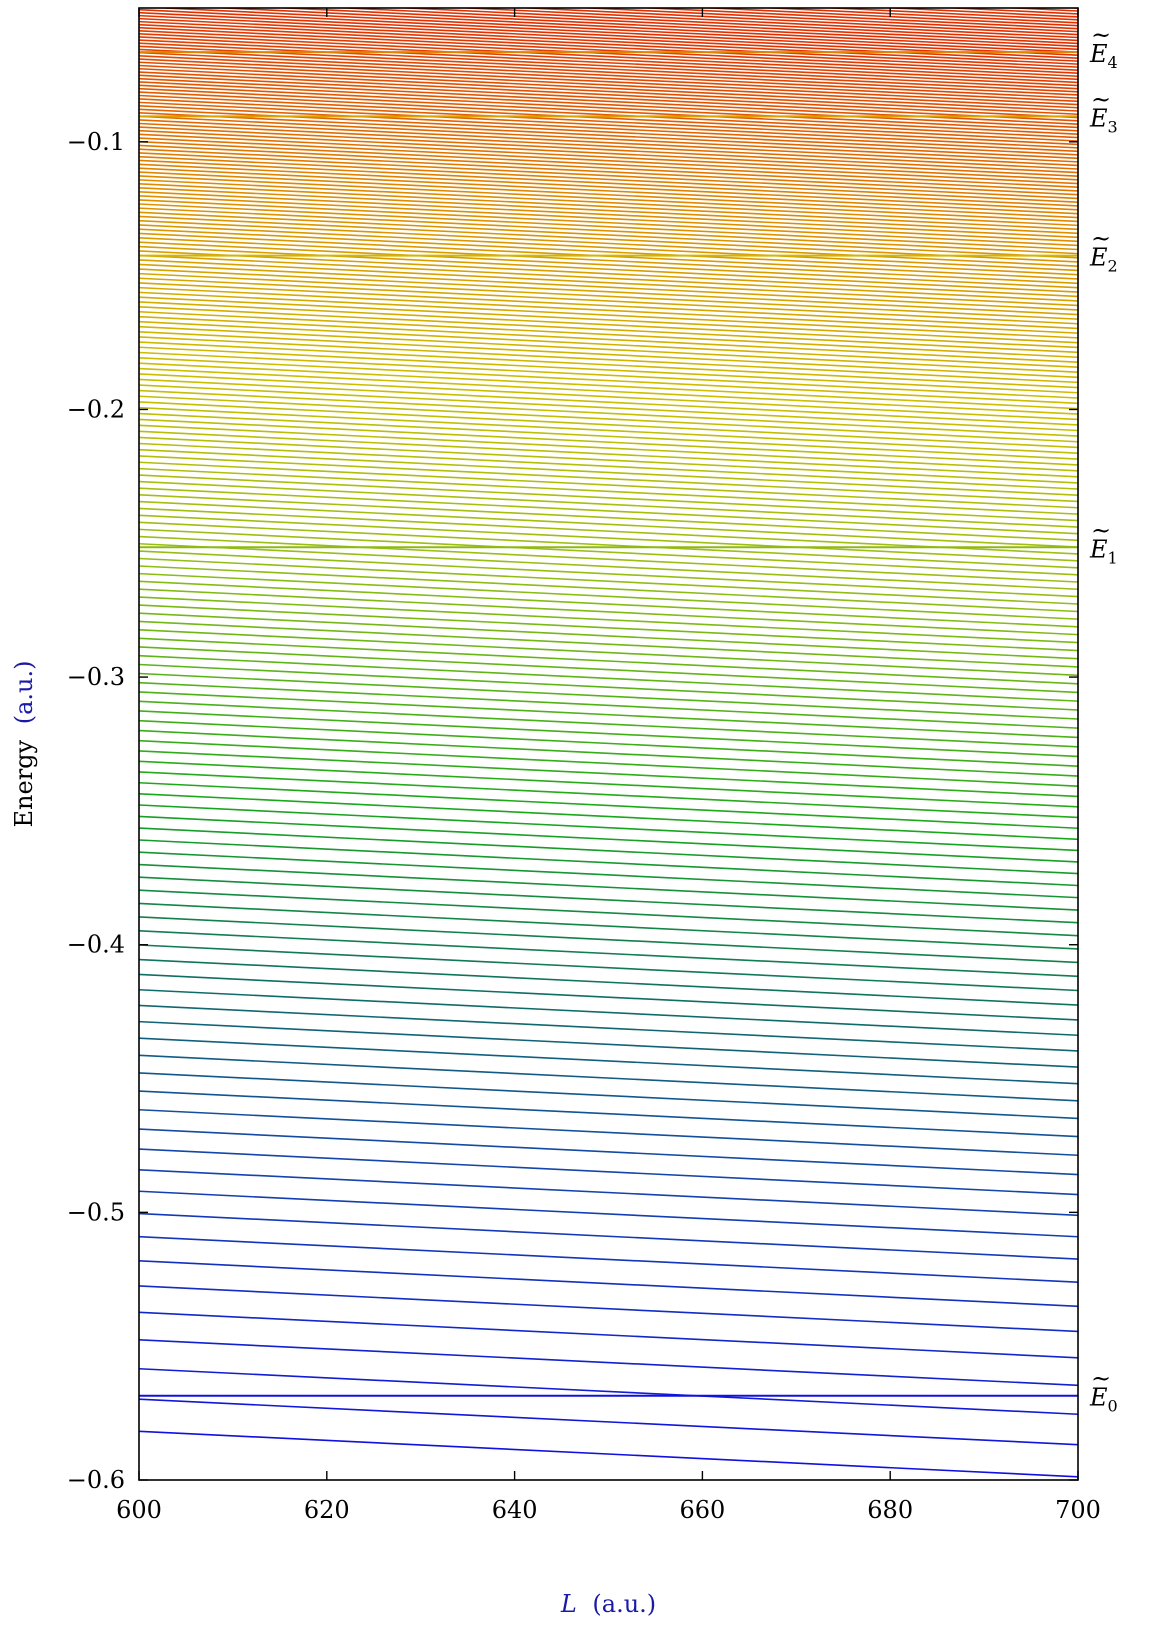 This screenshot has height=1625, width=1172. Describe the element at coordinates (1103, 718) in the screenshot. I see `reference-level-labels: ~E0~E1~E2~E3~E4` at that location.